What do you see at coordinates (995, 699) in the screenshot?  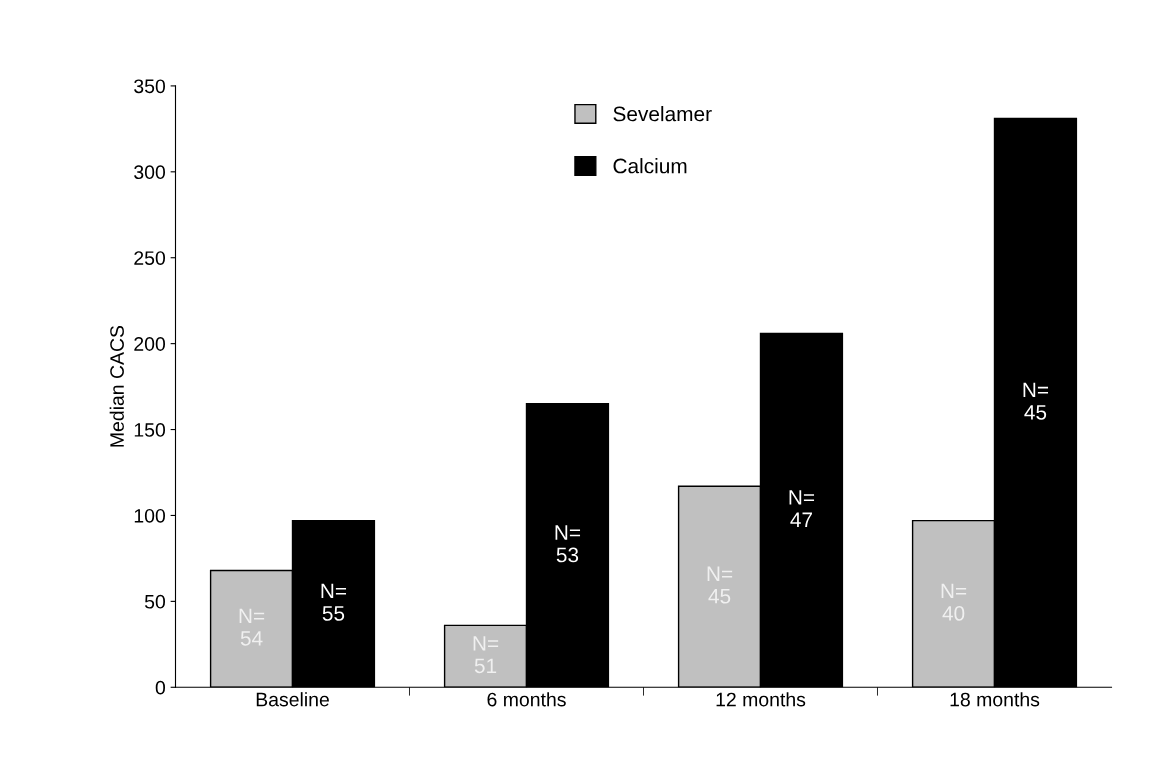 I see `x-tick-label: 18 months` at bounding box center [995, 699].